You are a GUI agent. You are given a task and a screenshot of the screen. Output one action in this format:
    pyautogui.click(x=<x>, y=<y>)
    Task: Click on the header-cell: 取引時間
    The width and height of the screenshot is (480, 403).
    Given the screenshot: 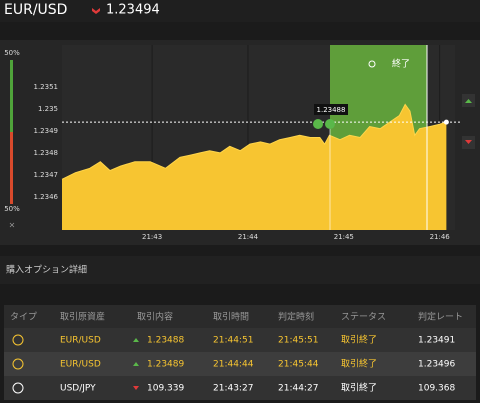 What is the action you would take?
    pyautogui.click(x=231, y=317)
    